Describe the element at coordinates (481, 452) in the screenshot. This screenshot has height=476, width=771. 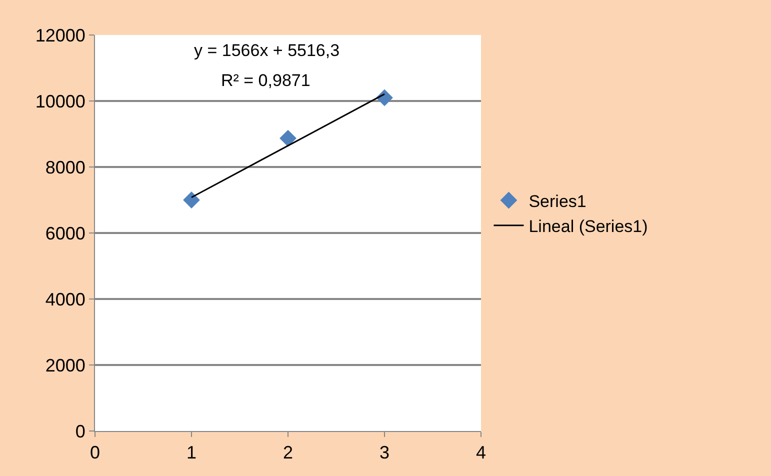
I see `x-tick-label: 4` at that location.